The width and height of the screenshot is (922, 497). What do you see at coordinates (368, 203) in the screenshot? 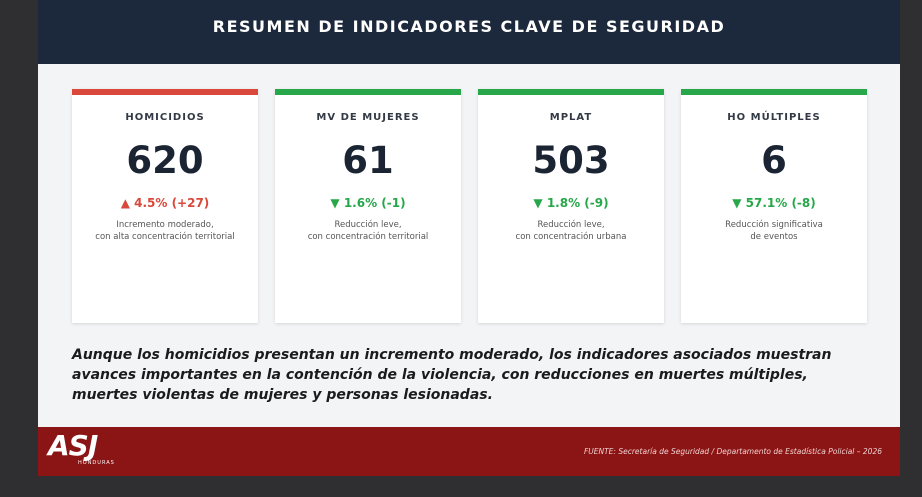
I see `kpi-change: ▼ 1.6% (-1)` at bounding box center [368, 203].